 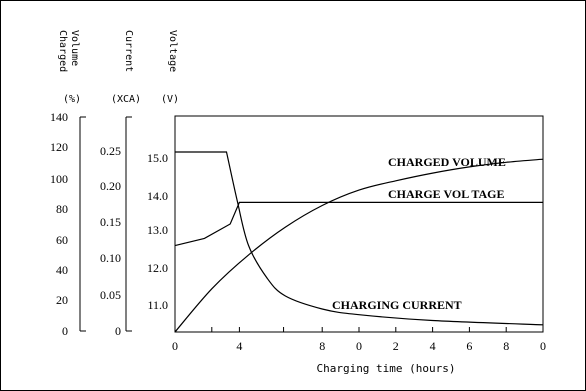 What do you see at coordinates (385, 368) in the screenshot?
I see `x-axis-label: Charging time (hours)` at bounding box center [385, 368].